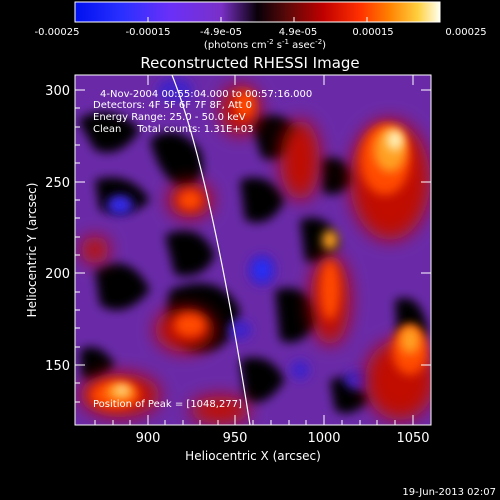 The width and height of the screenshot is (500, 500). What do you see at coordinates (148, 438) in the screenshot?
I see `x-tick-label: 900` at bounding box center [148, 438].